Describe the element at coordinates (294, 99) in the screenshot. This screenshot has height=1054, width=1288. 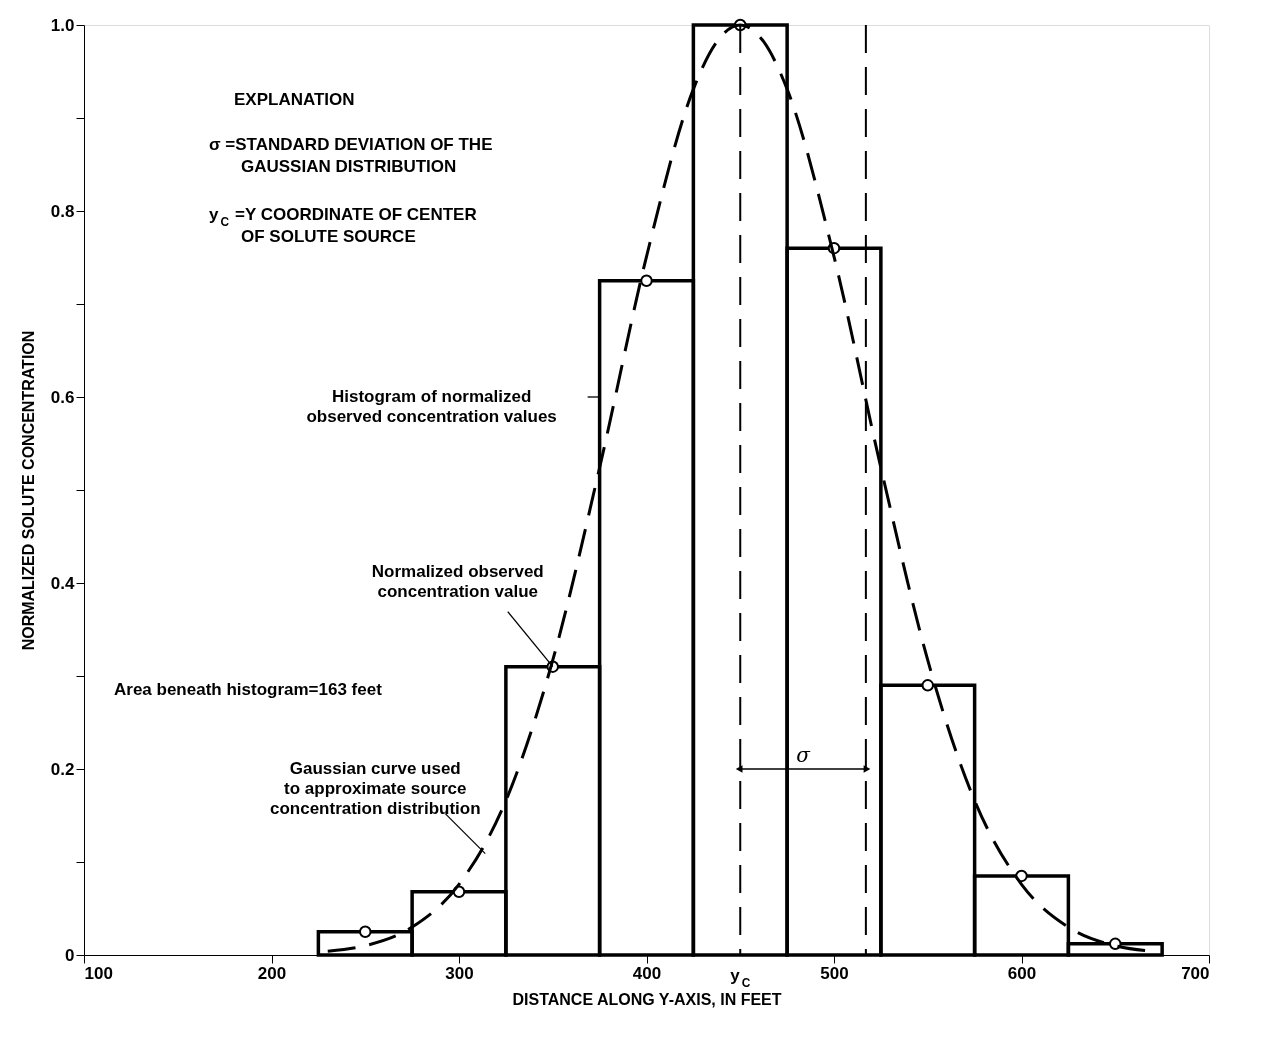
I see `annotation: EXPLANATION` at that location.